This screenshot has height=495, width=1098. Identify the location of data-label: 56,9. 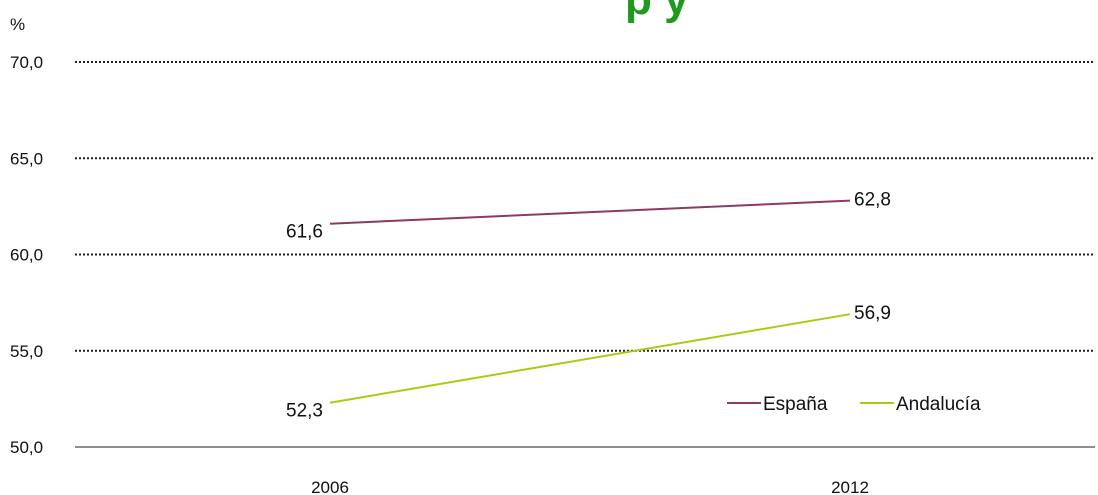
(872, 313).